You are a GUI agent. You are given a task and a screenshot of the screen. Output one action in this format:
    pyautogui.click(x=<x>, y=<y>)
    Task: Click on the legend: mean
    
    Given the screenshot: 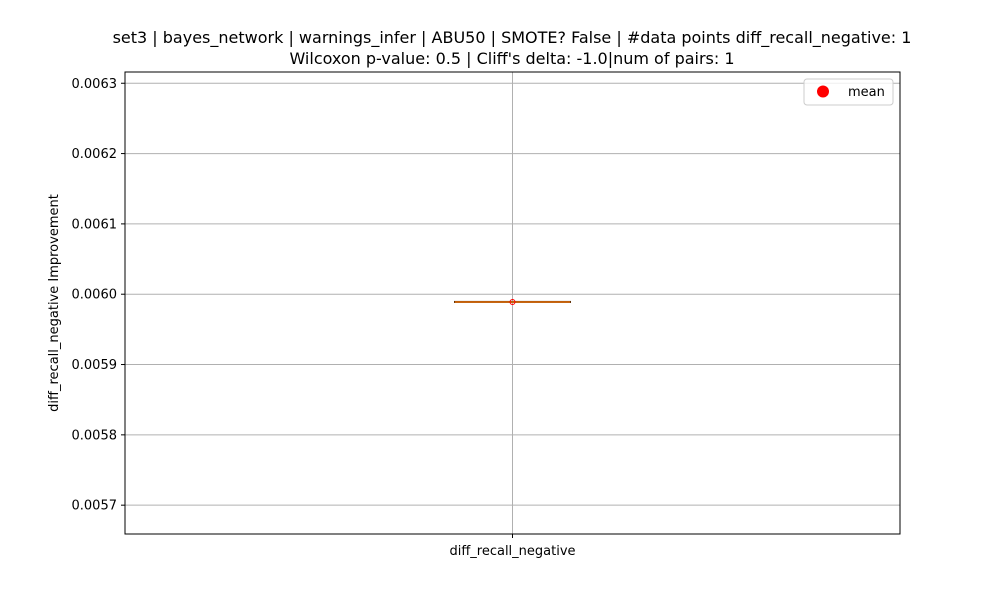 What is the action you would take?
    pyautogui.click(x=848, y=92)
    